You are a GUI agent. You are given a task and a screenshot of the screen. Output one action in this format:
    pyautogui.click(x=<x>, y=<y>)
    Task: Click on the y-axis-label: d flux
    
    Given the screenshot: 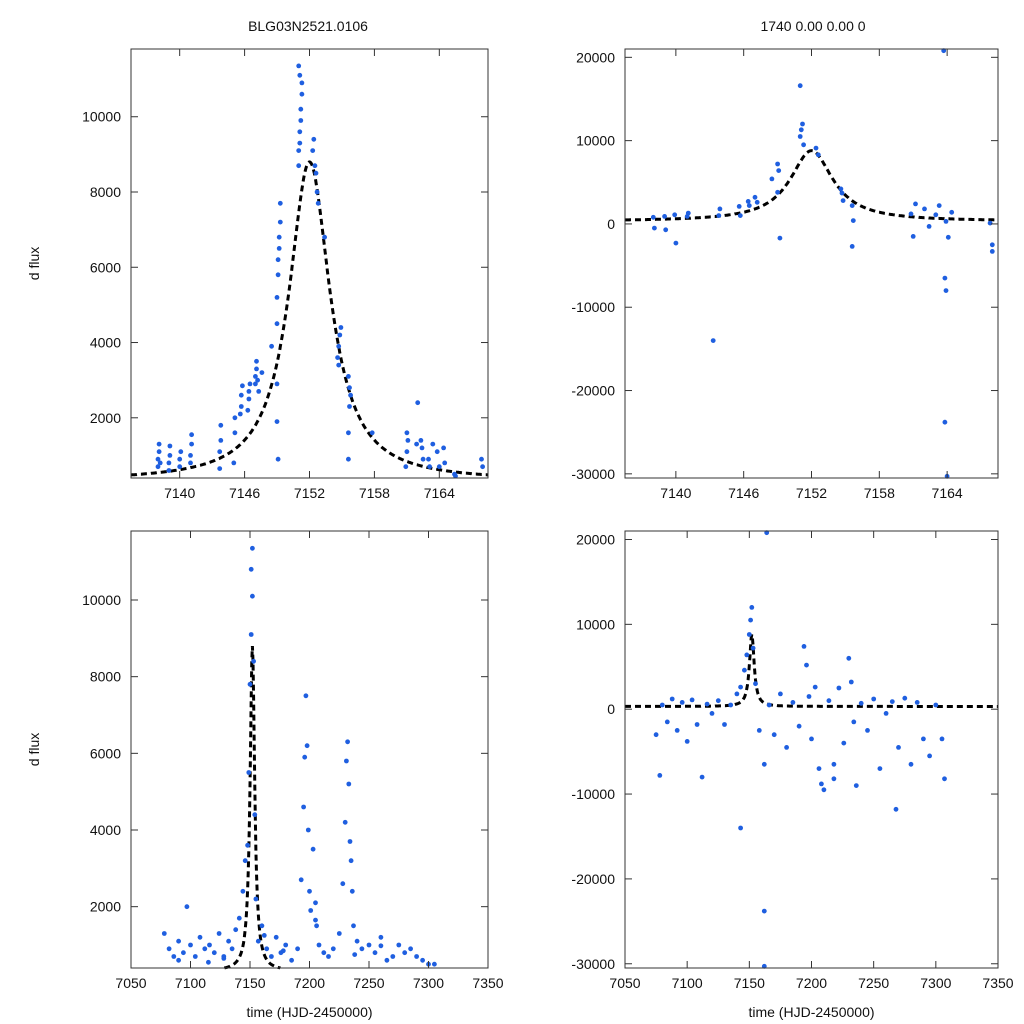 What is the action you would take?
    pyautogui.click(x=34, y=749)
    